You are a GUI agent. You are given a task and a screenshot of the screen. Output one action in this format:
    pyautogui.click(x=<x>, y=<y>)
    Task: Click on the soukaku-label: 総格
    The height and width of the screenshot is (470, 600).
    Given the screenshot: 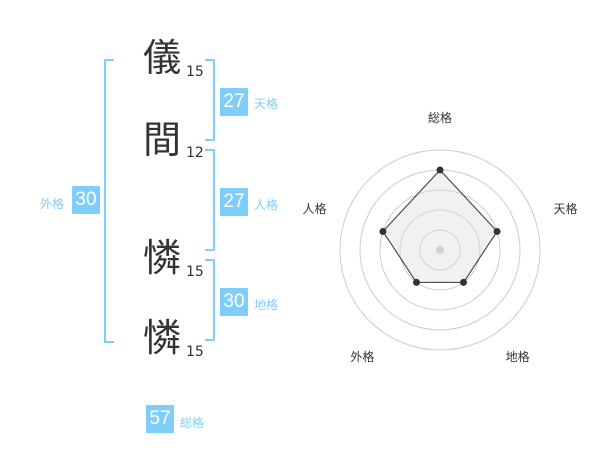 What is the action you would take?
    pyautogui.click(x=192, y=423)
    